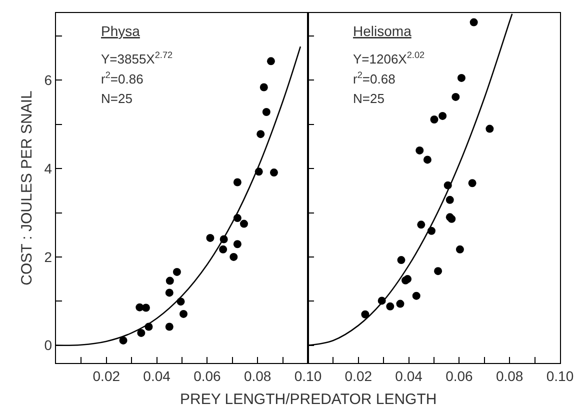 The image size is (586, 413). Describe the element at coordinates (48, 345) in the screenshot. I see `y-tick-label: 0` at that location.